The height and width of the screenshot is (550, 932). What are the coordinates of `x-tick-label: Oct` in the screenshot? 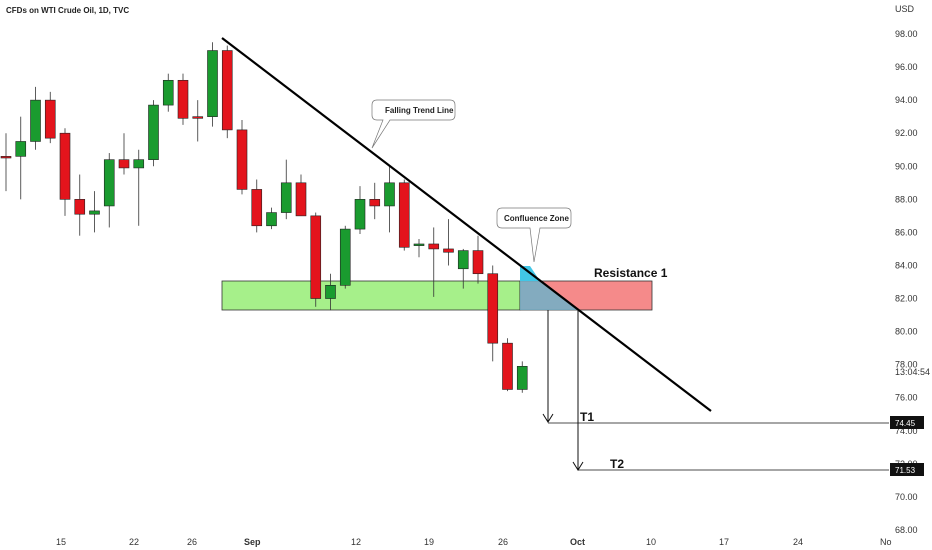 It's located at (577, 542).